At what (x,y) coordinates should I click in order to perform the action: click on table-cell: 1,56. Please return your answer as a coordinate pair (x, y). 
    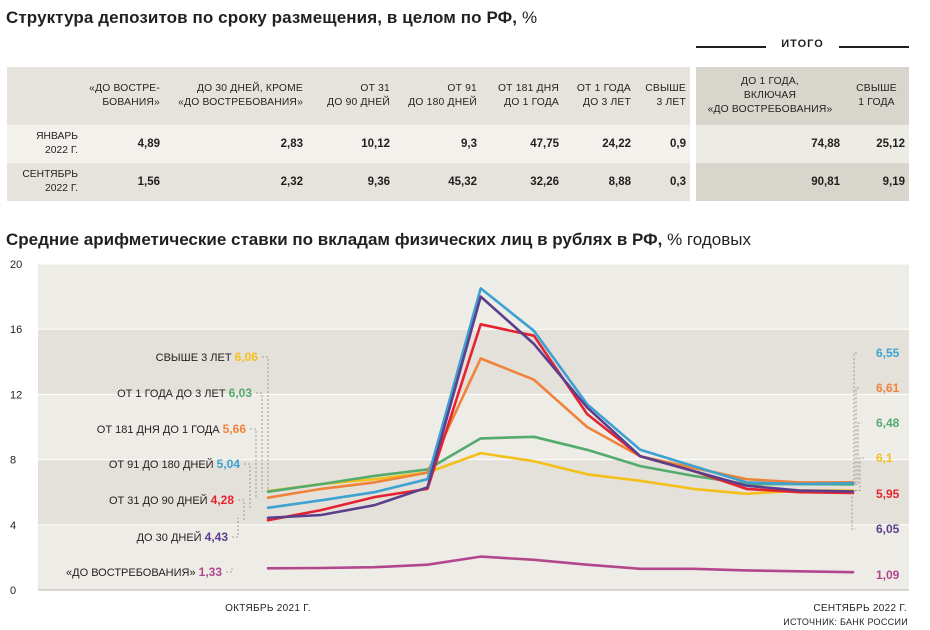
    Looking at the image, I should click on (123, 182).